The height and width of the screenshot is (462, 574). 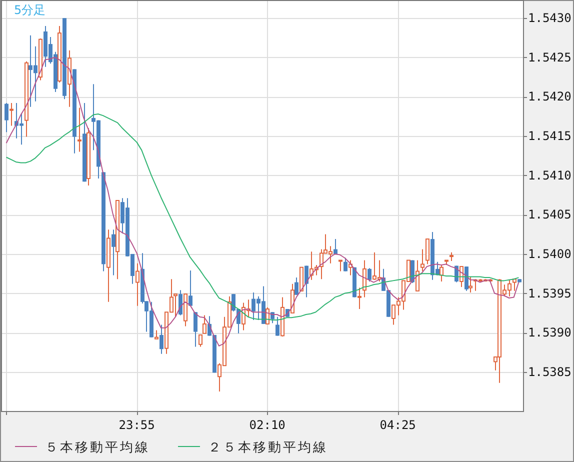 I want to click on y-tick-label: 1.5395, so click(x=550, y=293).